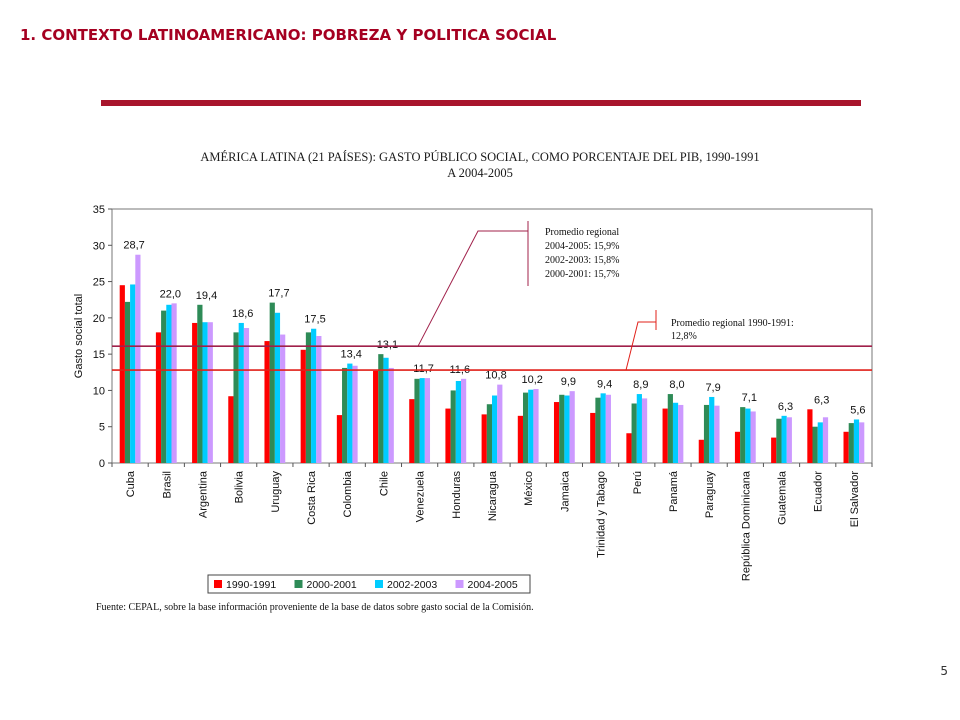 This screenshot has width=960, height=720. I want to click on y-axis-label: Gasto social total, so click(79, 336).